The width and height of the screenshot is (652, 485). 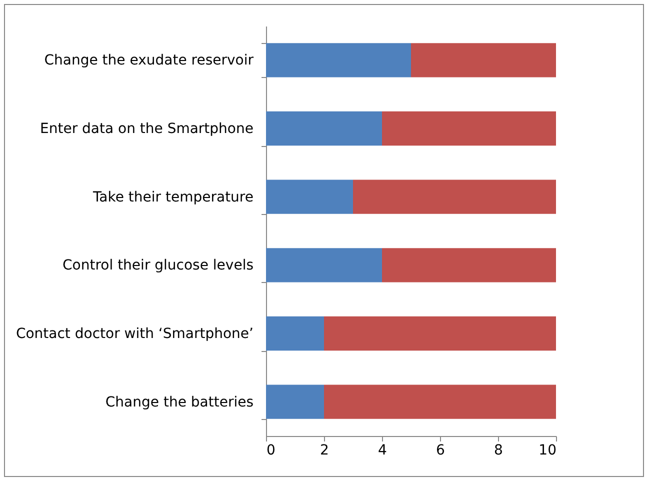 What do you see at coordinates (441, 450) in the screenshot?
I see `x-tick-label: 6` at bounding box center [441, 450].